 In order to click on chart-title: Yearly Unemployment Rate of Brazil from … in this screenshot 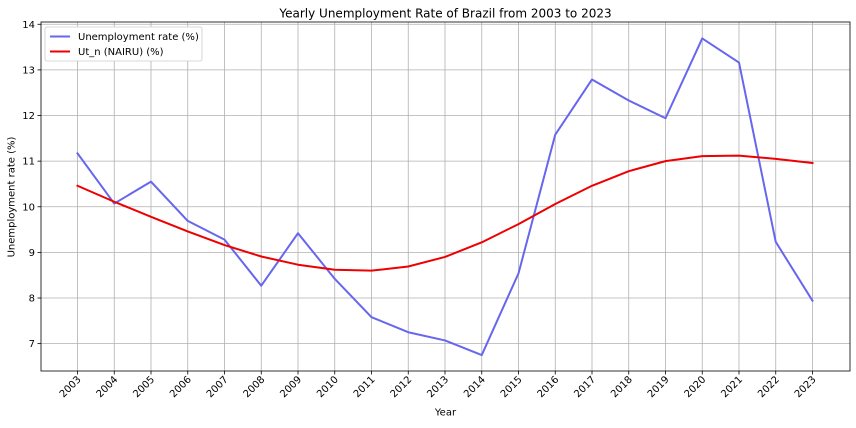, I will do `click(444, 14)`.